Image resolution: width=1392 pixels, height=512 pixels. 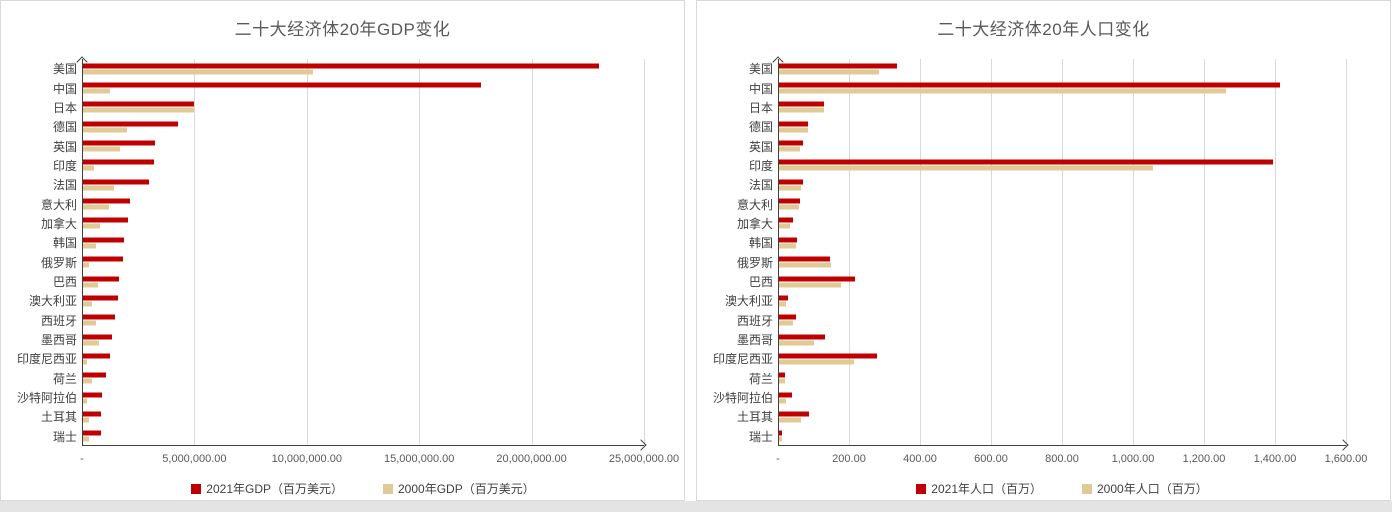 I want to click on population-chart-title: 二十大经济体20年人口变化, so click(x=1043, y=29).